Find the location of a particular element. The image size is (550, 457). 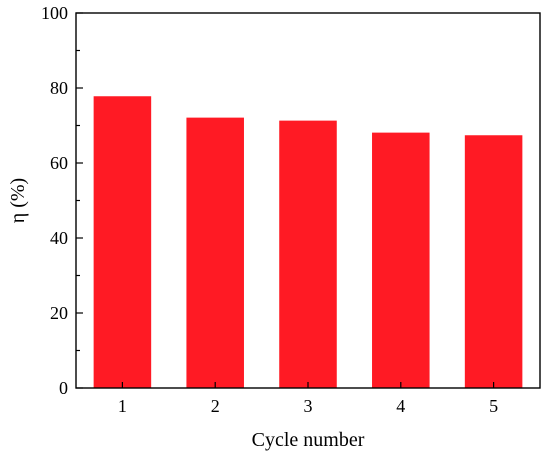

y-tick-label: 80 is located at coordinates (59, 88).